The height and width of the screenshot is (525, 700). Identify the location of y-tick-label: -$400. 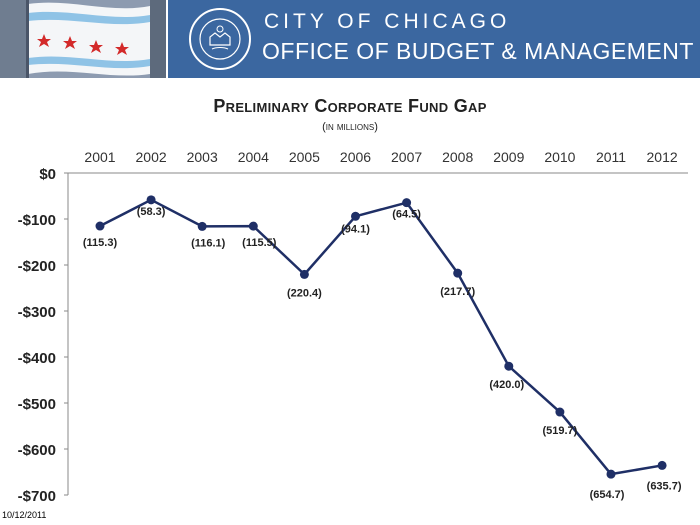
(37, 358).